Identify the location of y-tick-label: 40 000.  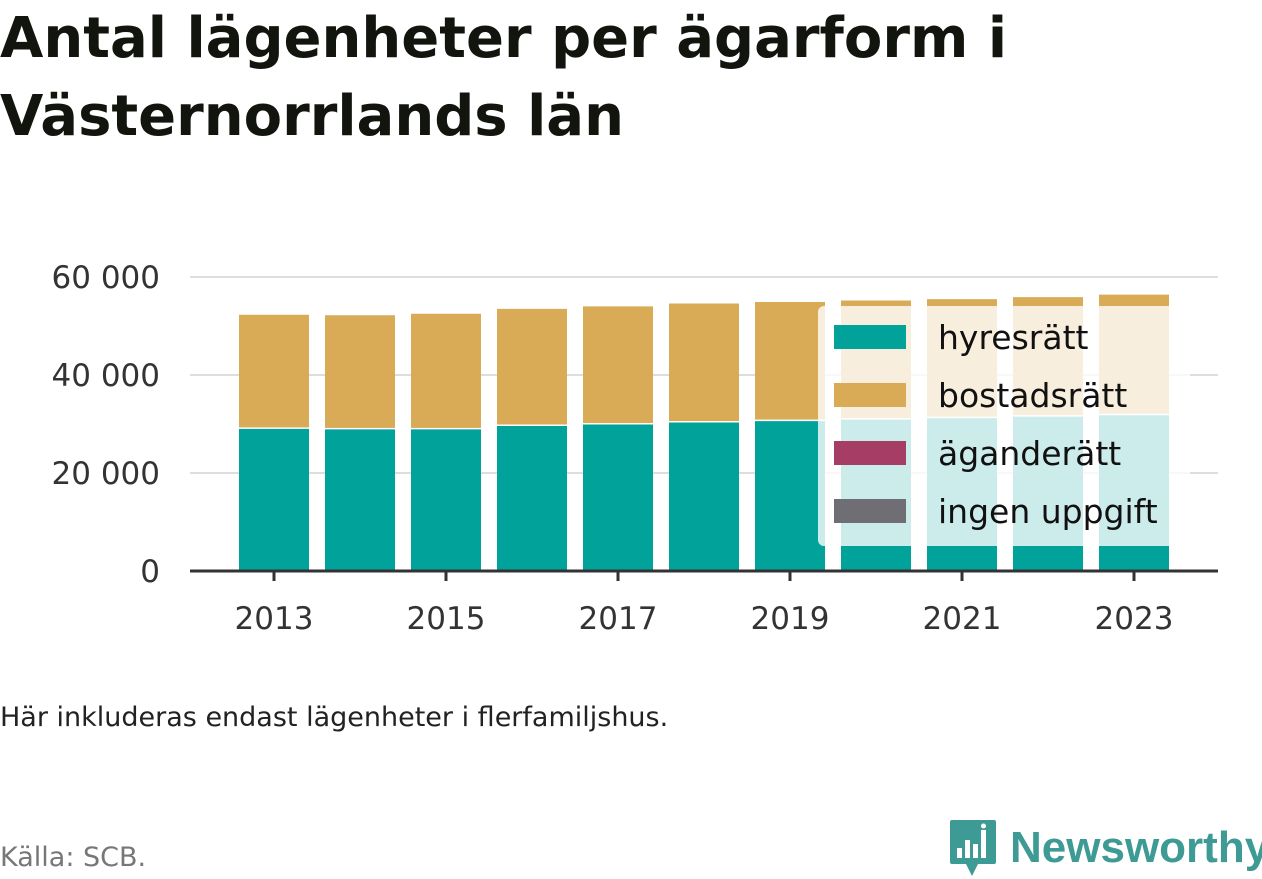
(106, 376).